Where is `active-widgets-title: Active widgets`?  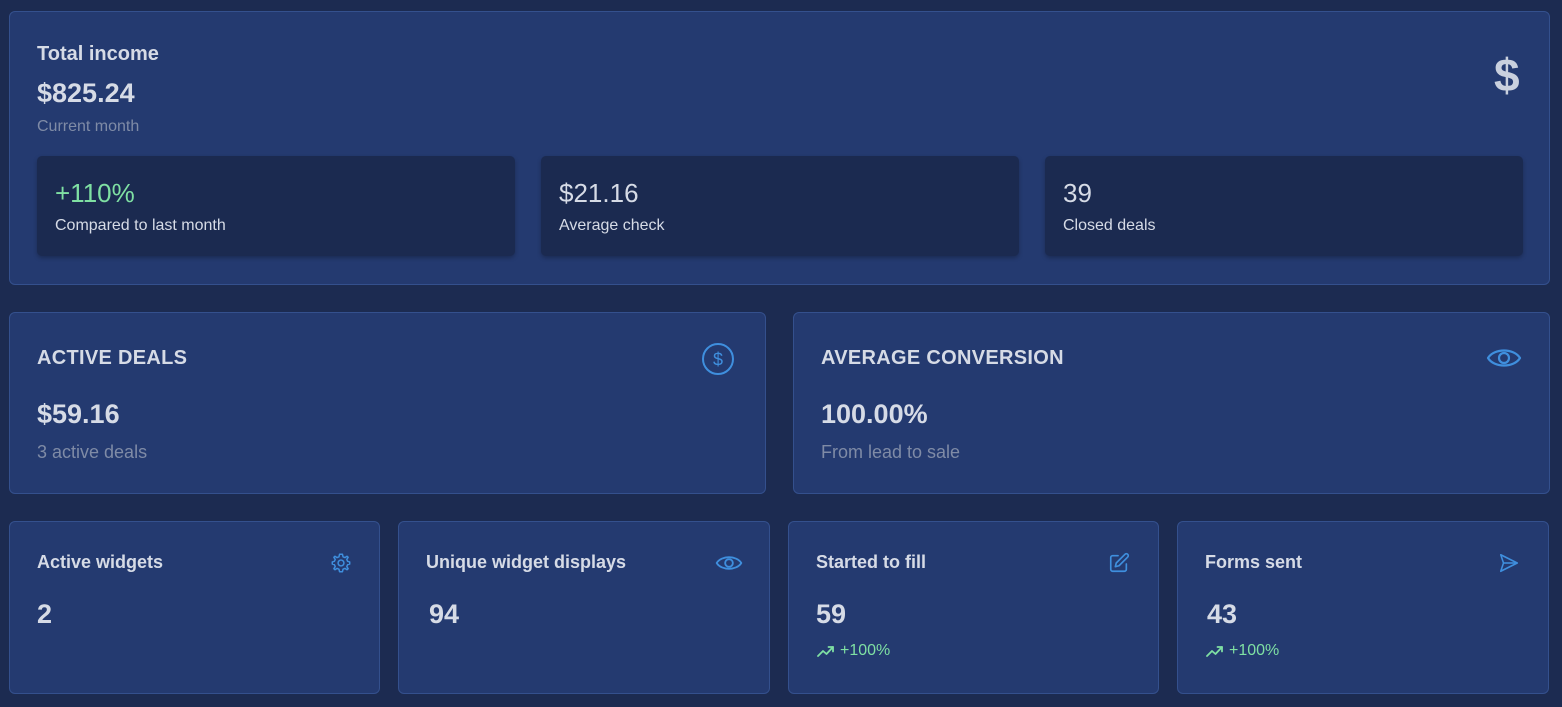
active-widgets-title: Active widgets is located at coordinates (100, 562).